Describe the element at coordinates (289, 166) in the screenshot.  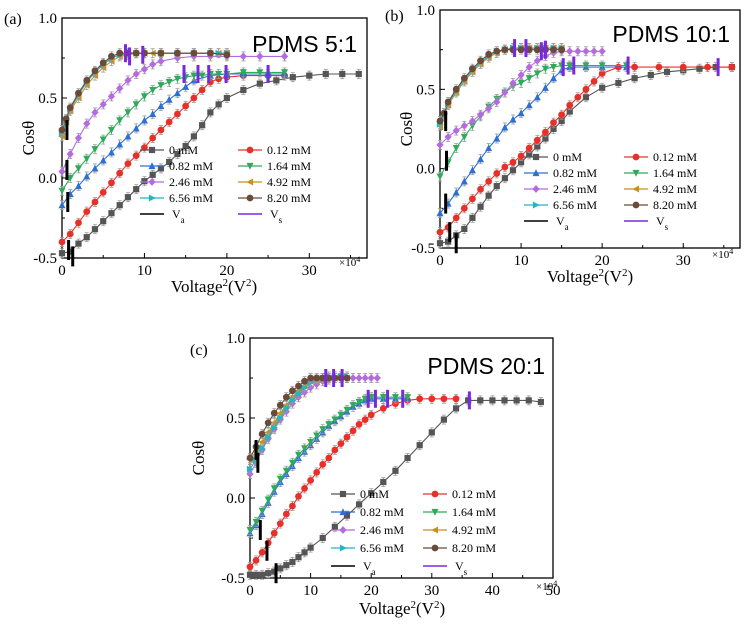
I see `legend-label: 1.64 mM` at that location.